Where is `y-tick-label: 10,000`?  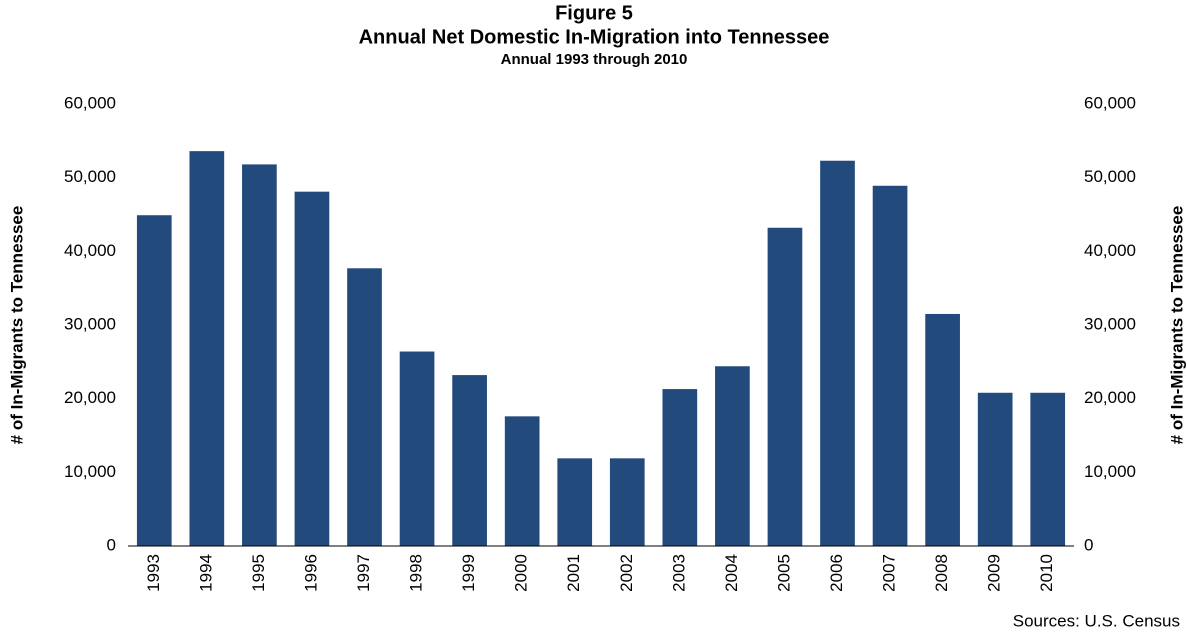 y-tick-label: 10,000 is located at coordinates (90, 471).